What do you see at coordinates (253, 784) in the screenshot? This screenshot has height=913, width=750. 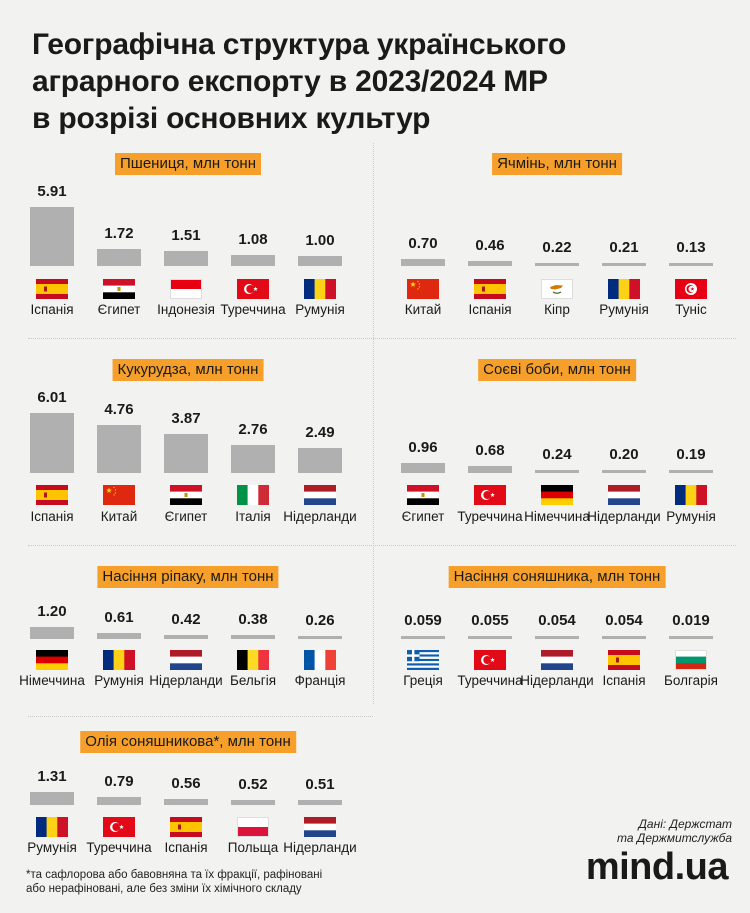 I see `value-label-7-4: 0.52` at bounding box center [253, 784].